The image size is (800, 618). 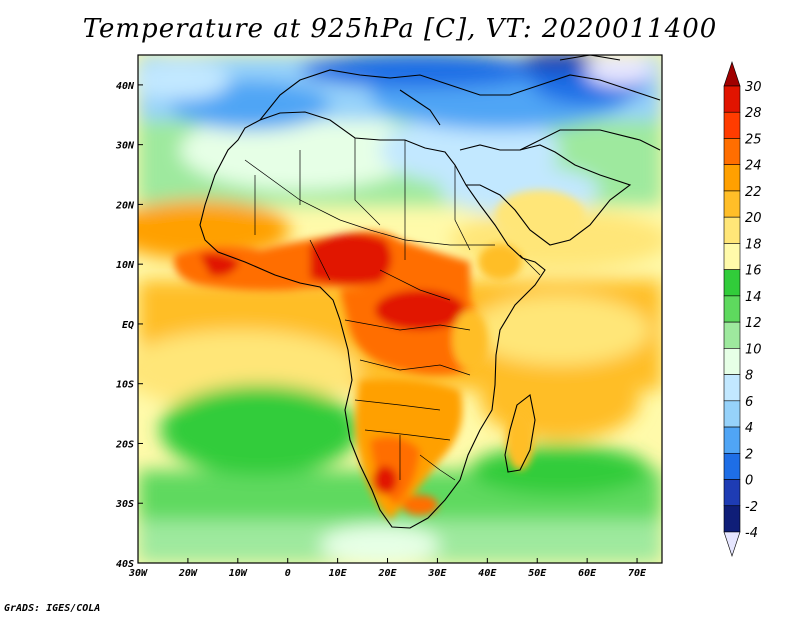 What do you see at coordinates (753, 192) in the screenshot?
I see `colorbar-level-label: 22` at bounding box center [753, 192].